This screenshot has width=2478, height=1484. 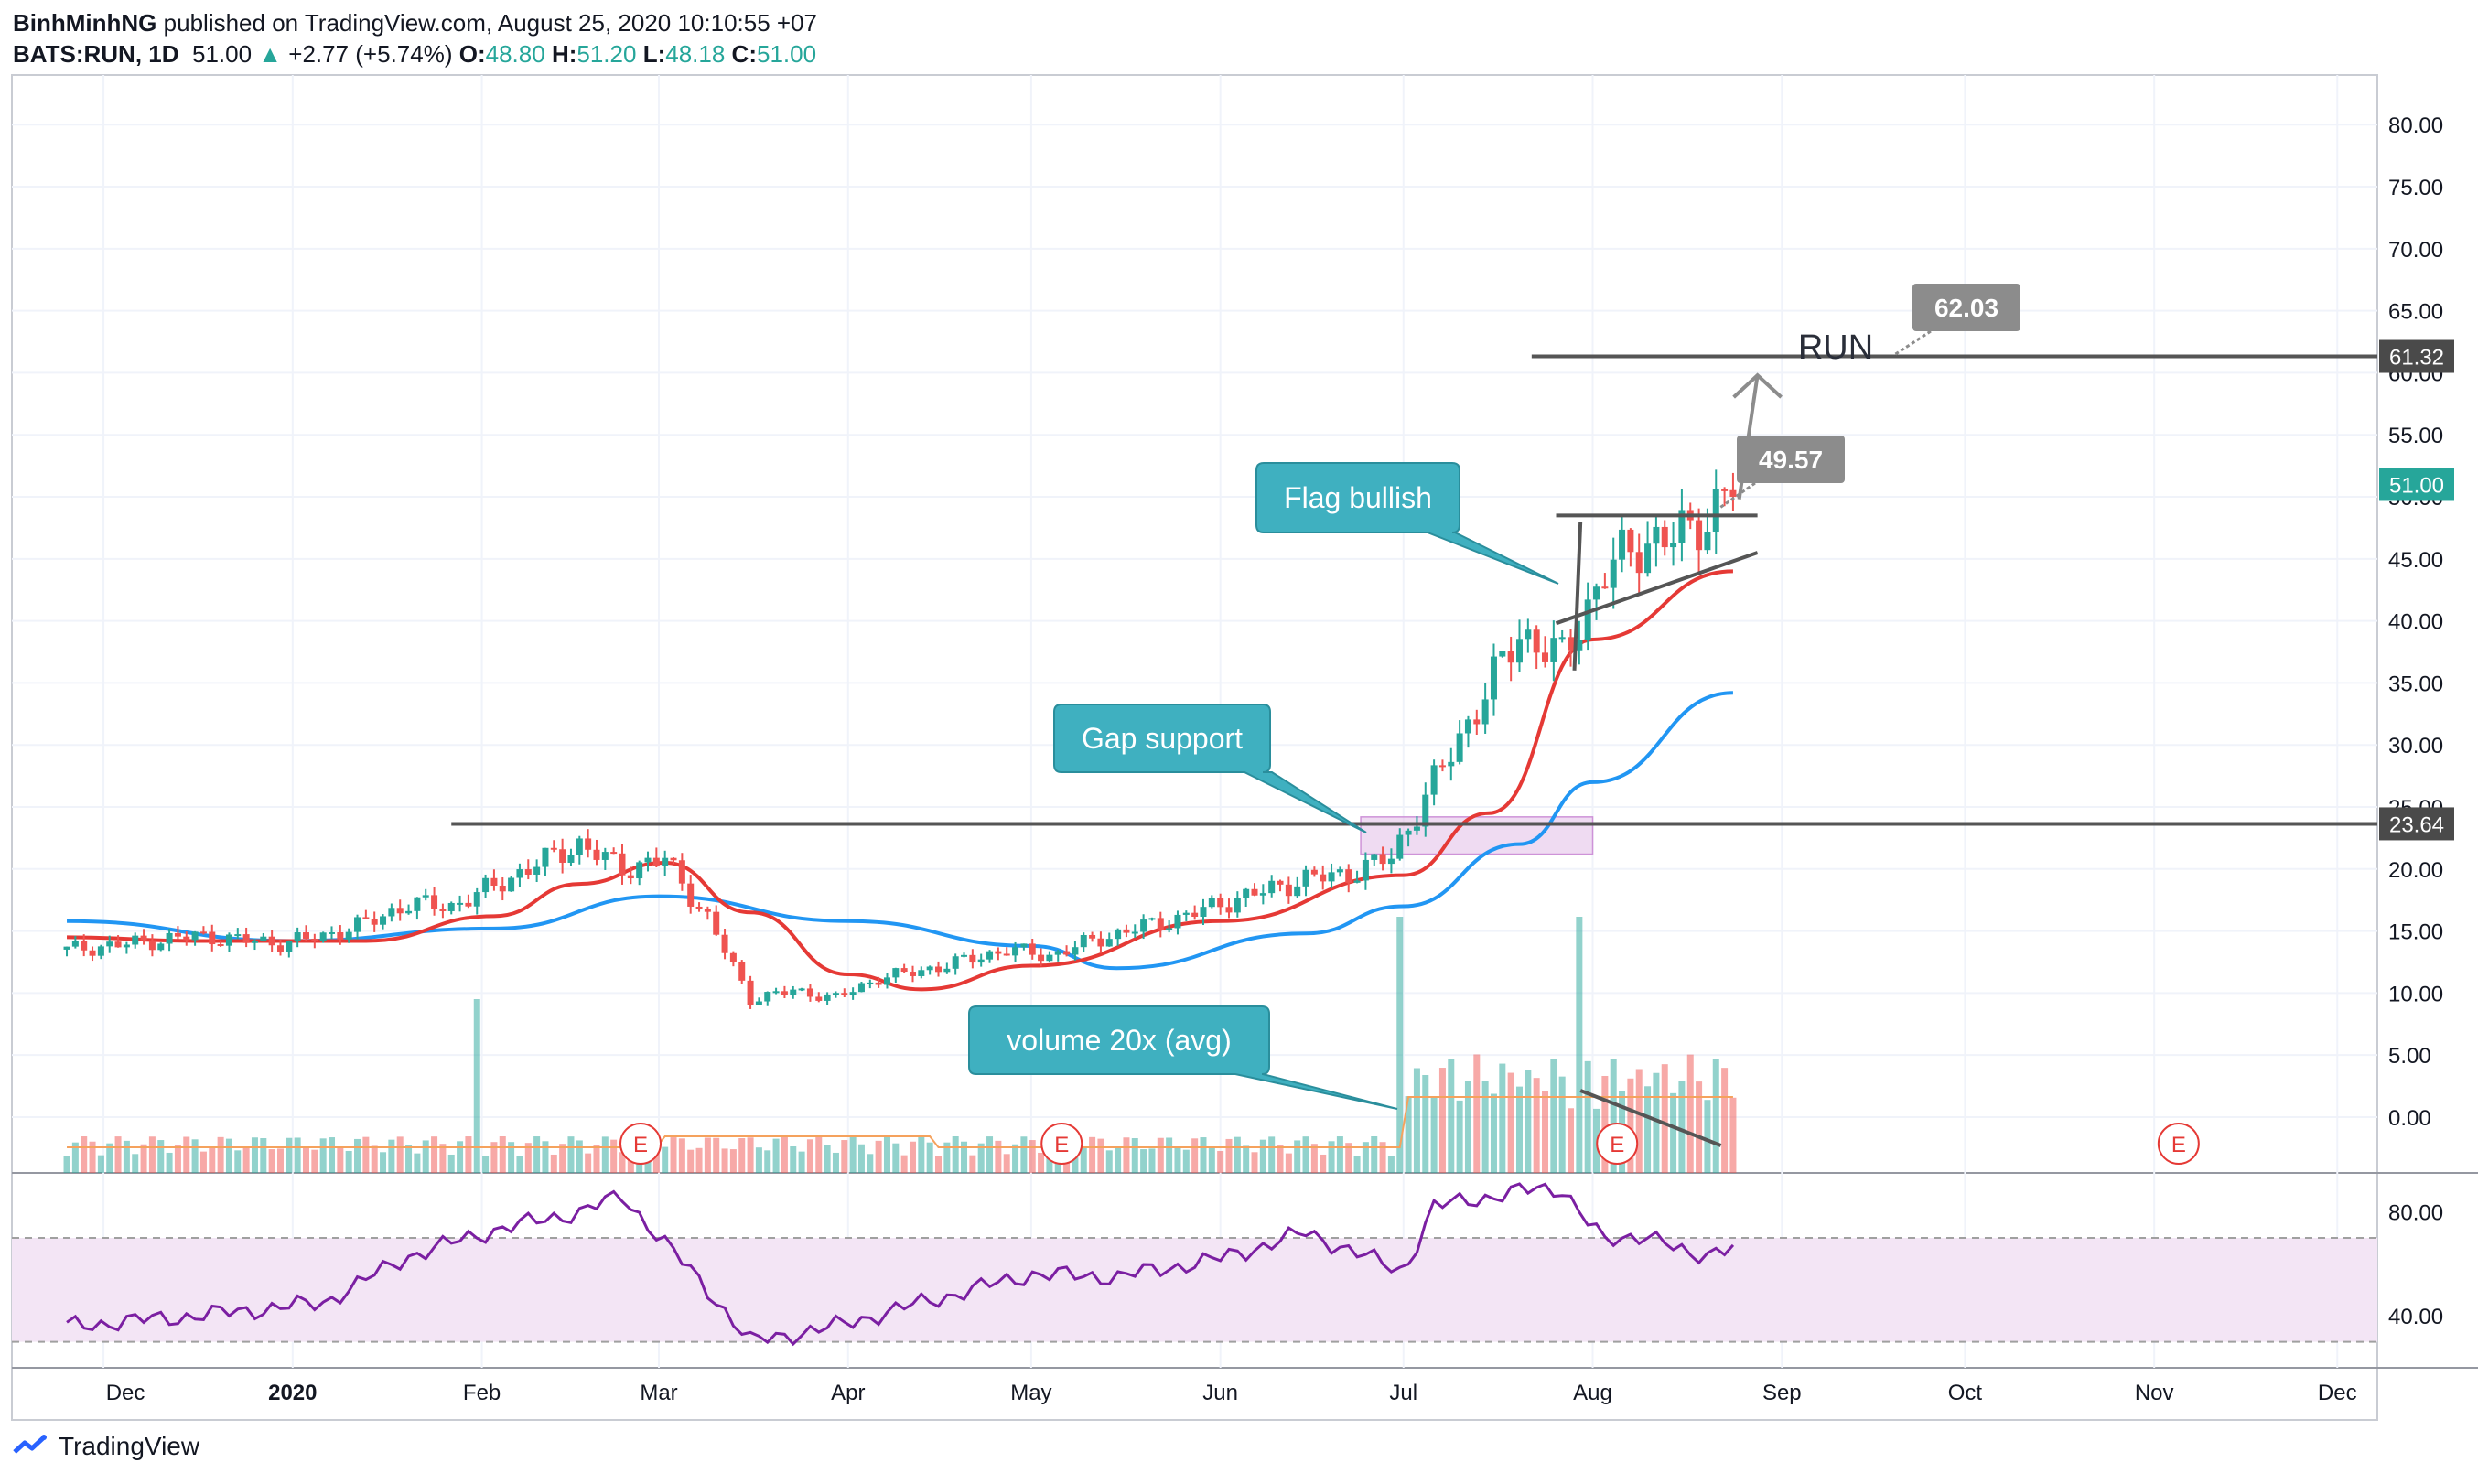 I want to click on breakout-price-label: 49.57, so click(x=1782, y=473).